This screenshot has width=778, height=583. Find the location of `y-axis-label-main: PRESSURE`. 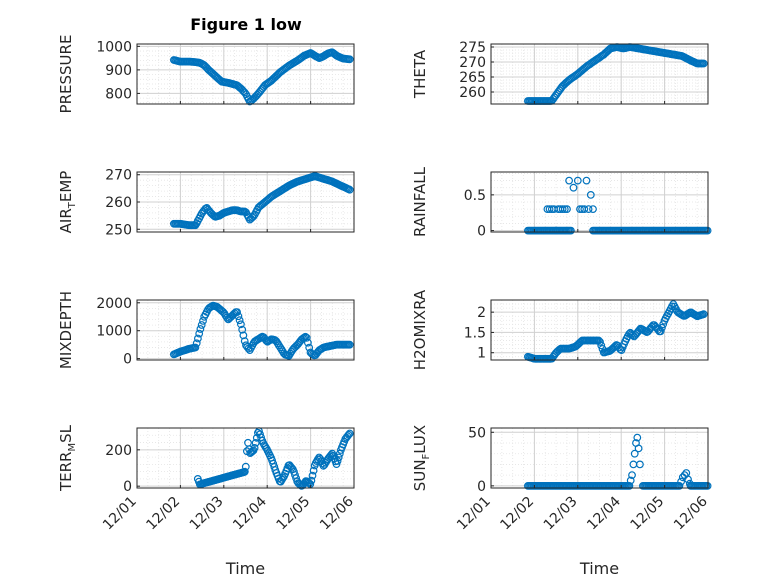

y-axis-label-main: PRESSURE is located at coordinates (66, 74).